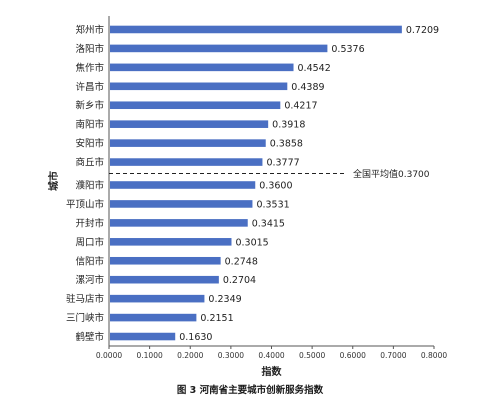  I want to click on x-tick-label: 0.5000, so click(312, 355).